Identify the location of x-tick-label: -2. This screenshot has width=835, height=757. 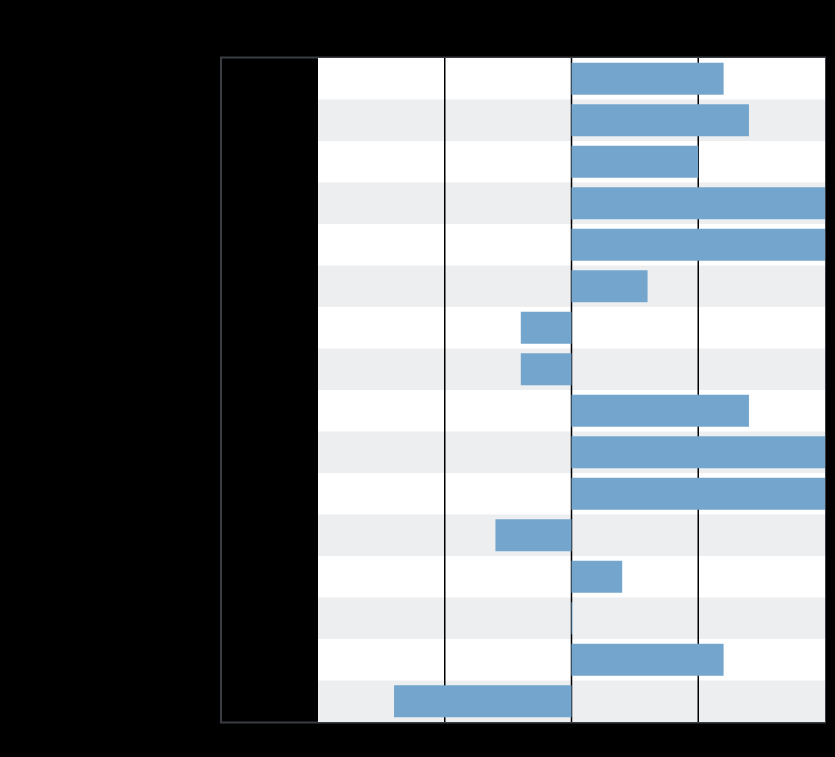
(318, 739).